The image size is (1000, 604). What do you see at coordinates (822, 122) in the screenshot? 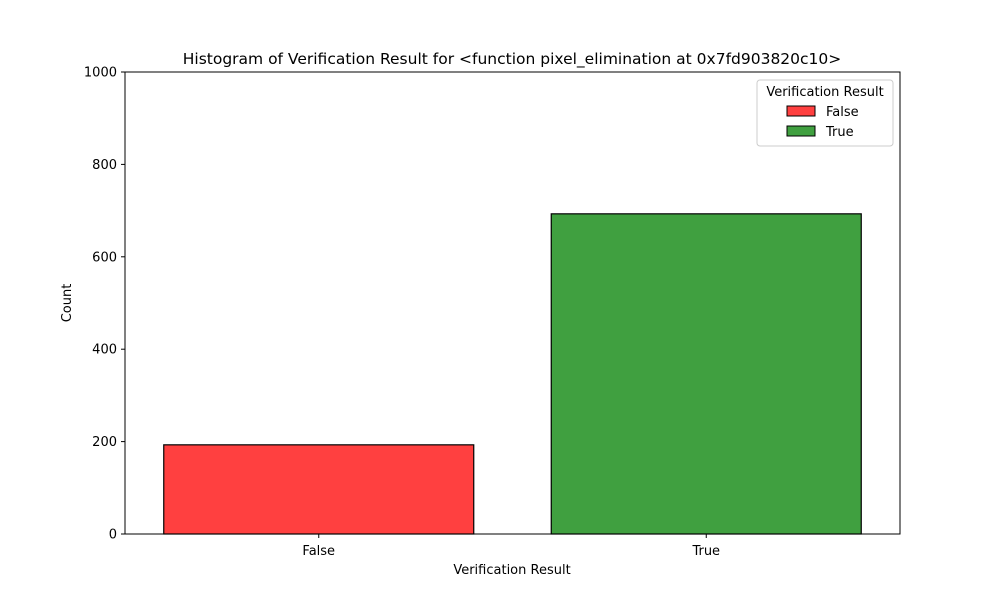
I see `legend-entries: False True` at bounding box center [822, 122].